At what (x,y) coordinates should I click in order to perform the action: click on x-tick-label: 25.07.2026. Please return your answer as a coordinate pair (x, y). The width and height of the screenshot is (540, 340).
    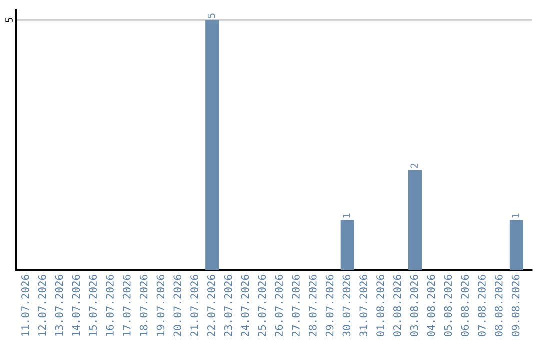
    Looking at the image, I should click on (262, 305).